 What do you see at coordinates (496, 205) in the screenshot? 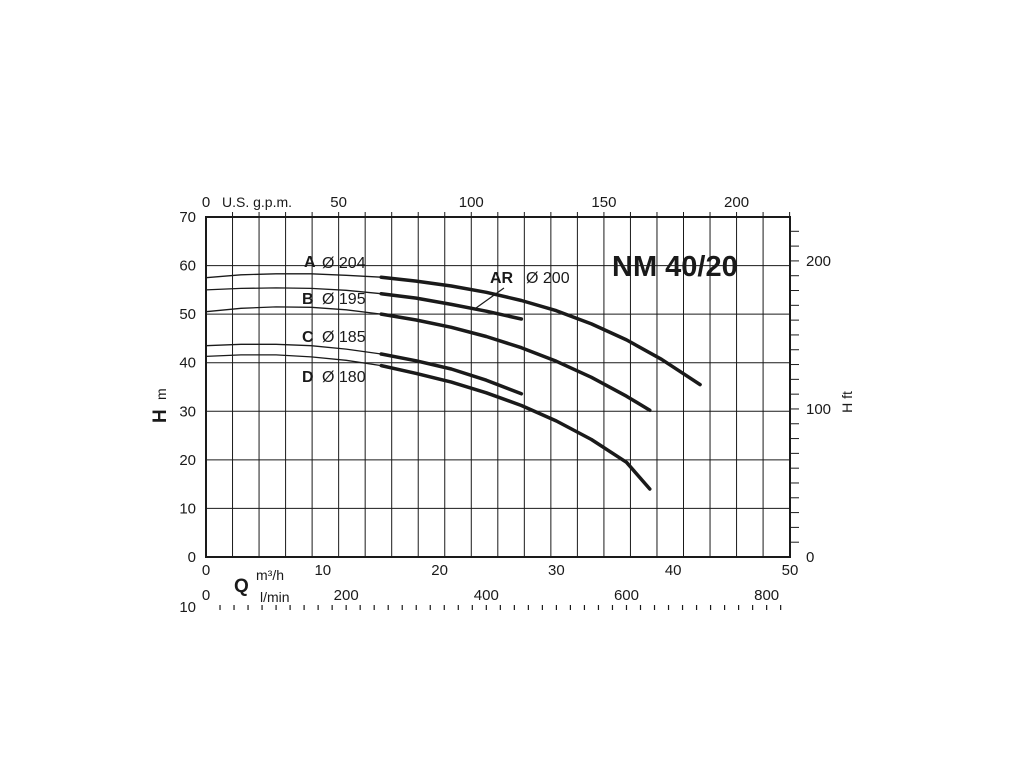
I see `x-axis-top: 0 50 100 150 200` at bounding box center [496, 205].